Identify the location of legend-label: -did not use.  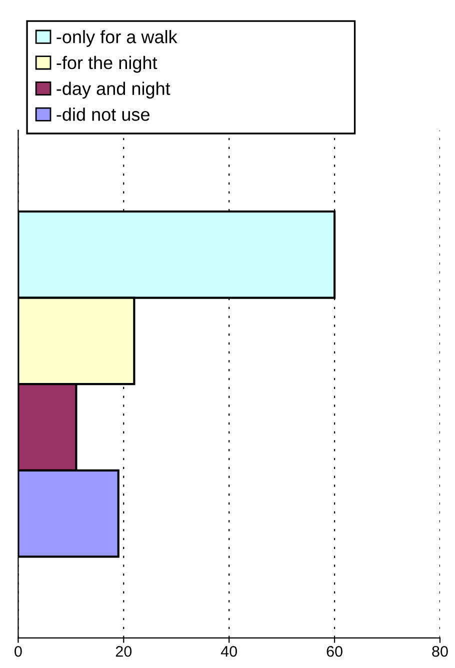
(103, 114).